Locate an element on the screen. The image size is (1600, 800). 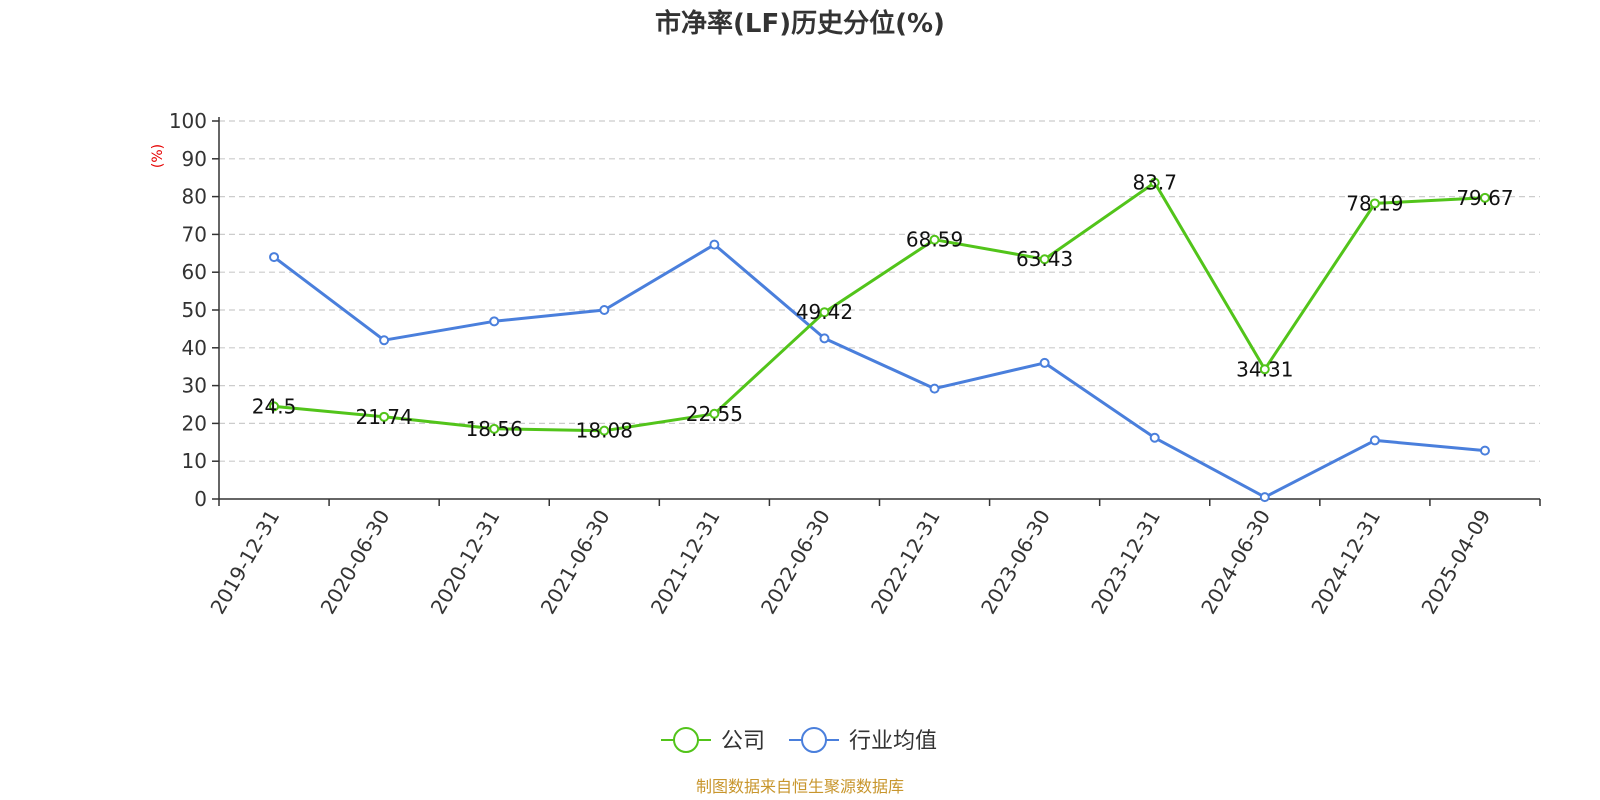
data-label: 49.42 is located at coordinates (824, 312).